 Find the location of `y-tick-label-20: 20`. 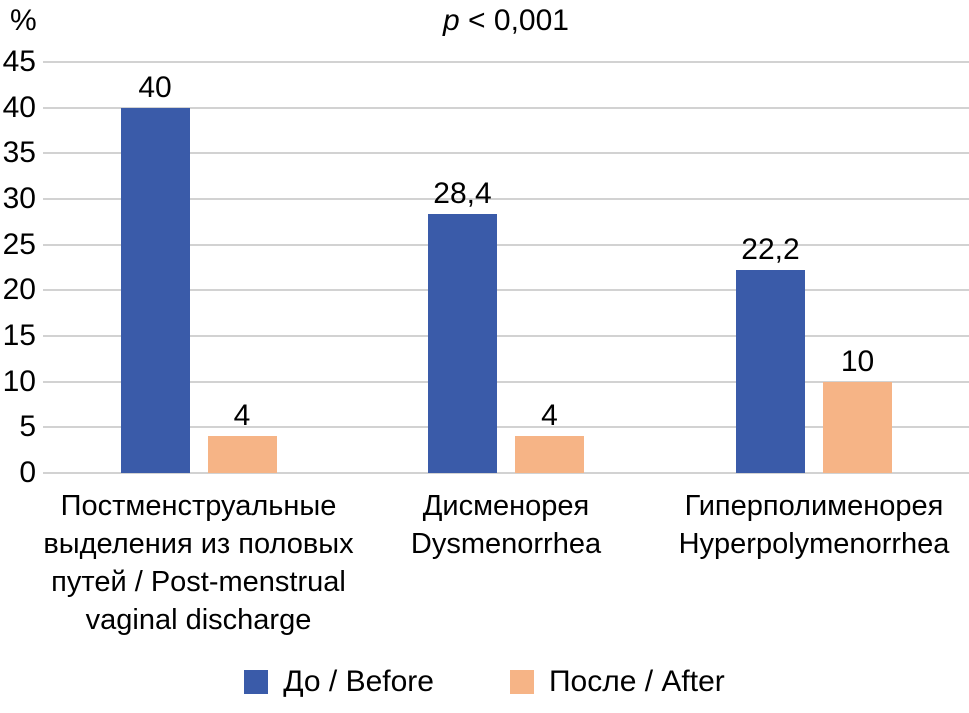

y-tick-label-20: 20 is located at coordinates (19, 290).